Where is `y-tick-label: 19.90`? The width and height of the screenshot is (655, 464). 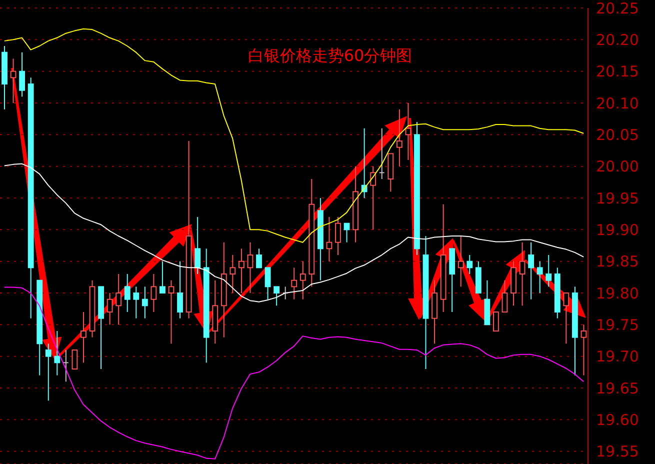 y-tick-label: 19.90 is located at coordinates (617, 229).